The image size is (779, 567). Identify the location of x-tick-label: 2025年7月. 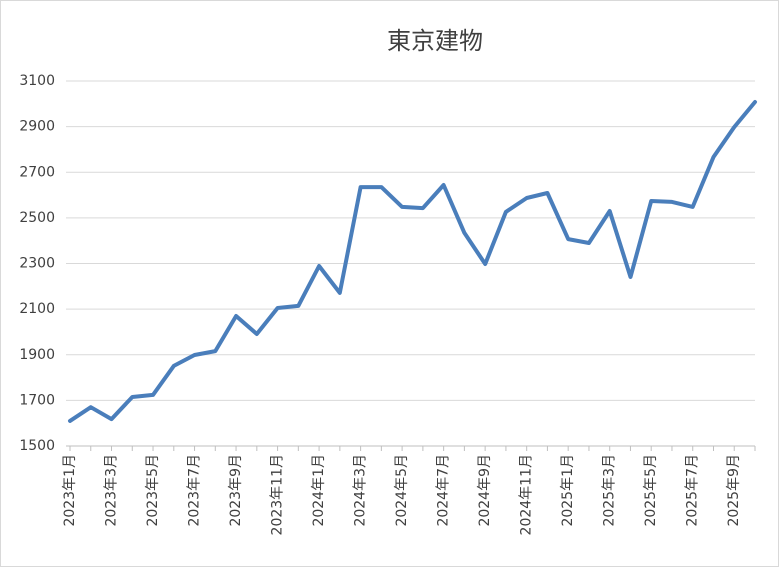
(693, 490).